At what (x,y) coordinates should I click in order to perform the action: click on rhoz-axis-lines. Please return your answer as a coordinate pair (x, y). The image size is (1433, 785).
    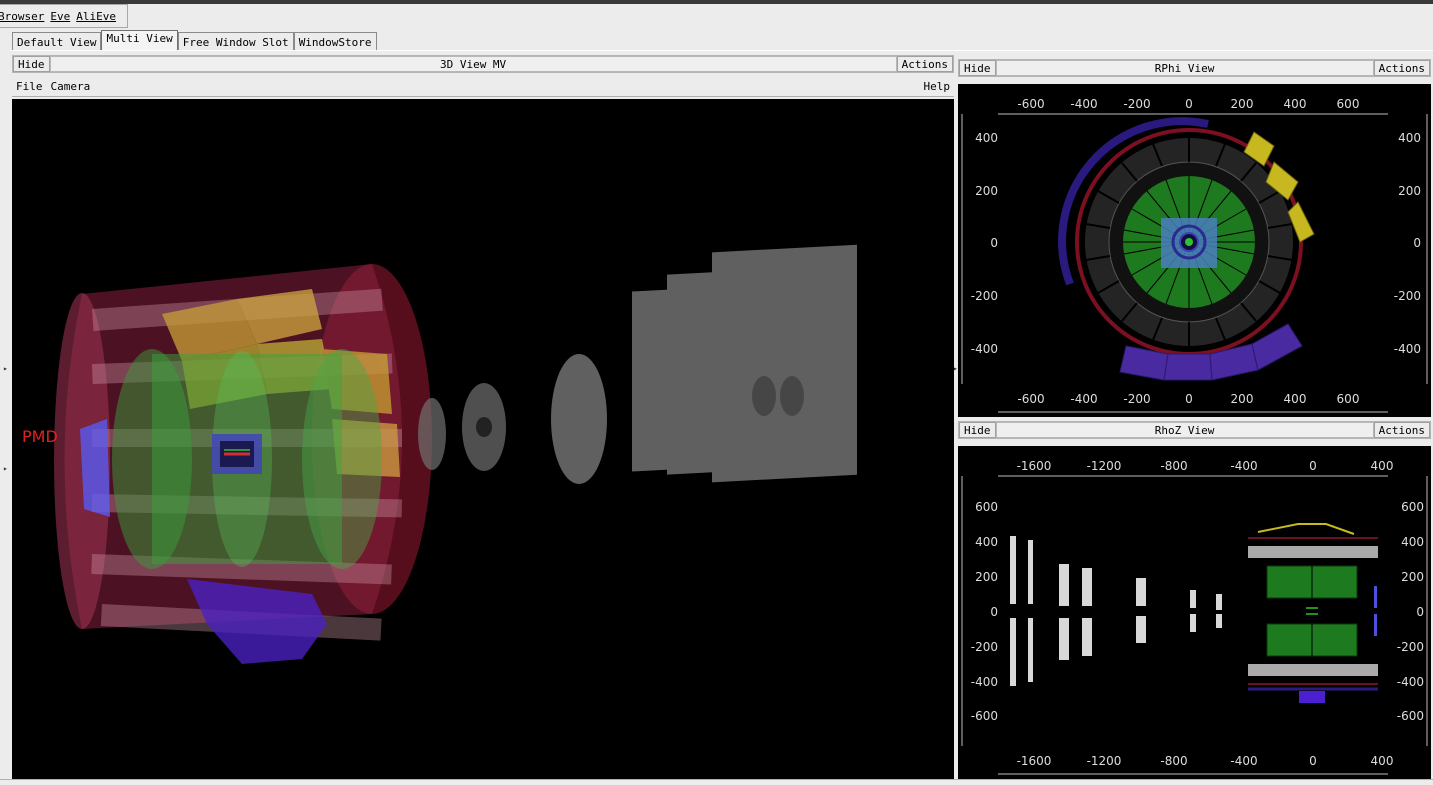
    Looking at the image, I should click on (1194, 625).